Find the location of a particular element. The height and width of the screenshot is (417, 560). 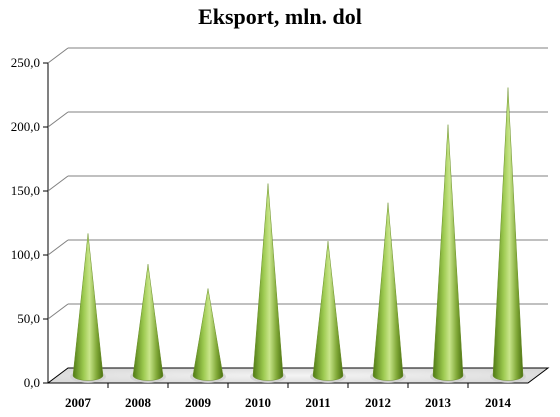

x-tick-label: 2013 is located at coordinates (438, 402).